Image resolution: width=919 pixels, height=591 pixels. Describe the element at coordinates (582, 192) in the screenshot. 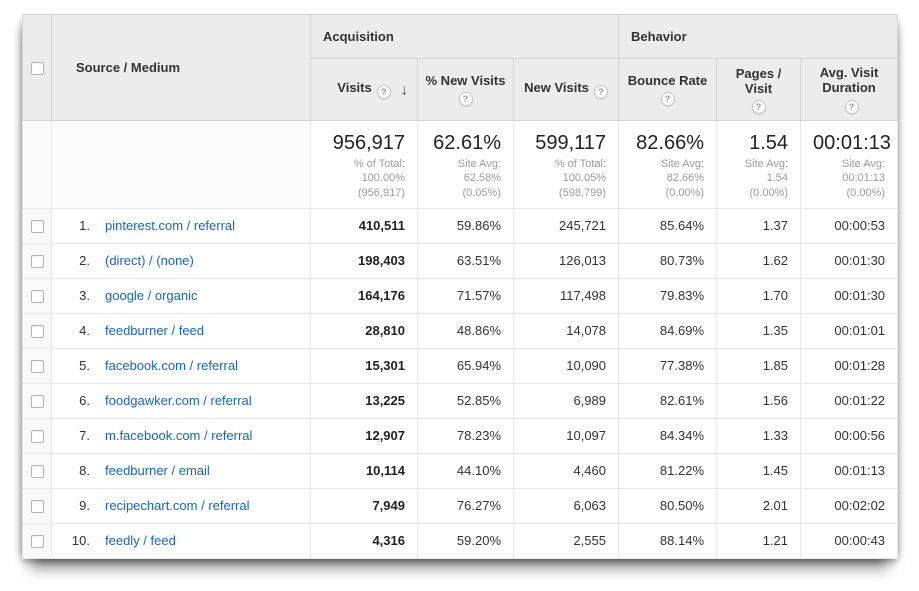

I see `summary-subtext-line: (598,799)` at that location.